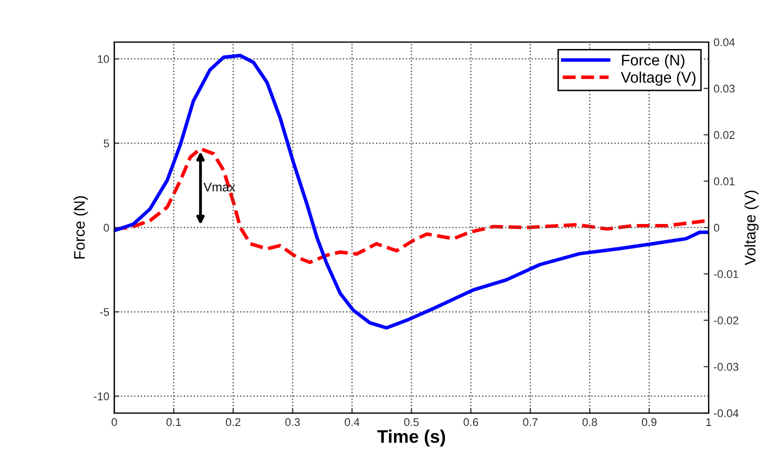 This screenshot has height=462, width=783. Describe the element at coordinates (471, 422) in the screenshot. I see `x-tick-label: 0.6` at that location.